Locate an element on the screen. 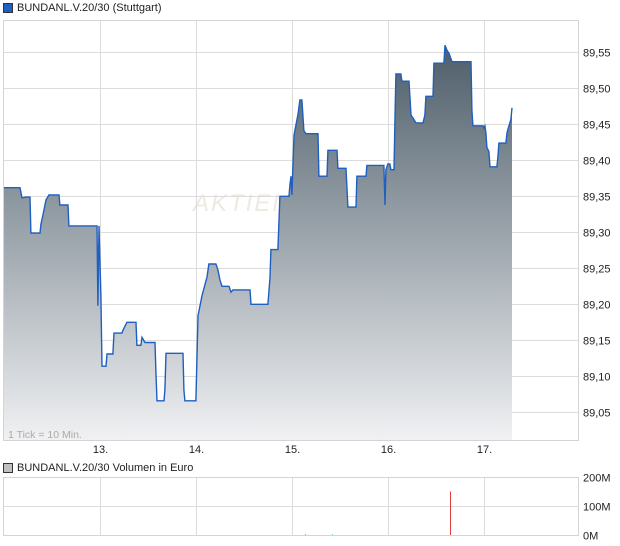 Image resolution: width=620 pixels, height=546 pixels. volume-y-tick-label: 200M is located at coordinates (597, 479).